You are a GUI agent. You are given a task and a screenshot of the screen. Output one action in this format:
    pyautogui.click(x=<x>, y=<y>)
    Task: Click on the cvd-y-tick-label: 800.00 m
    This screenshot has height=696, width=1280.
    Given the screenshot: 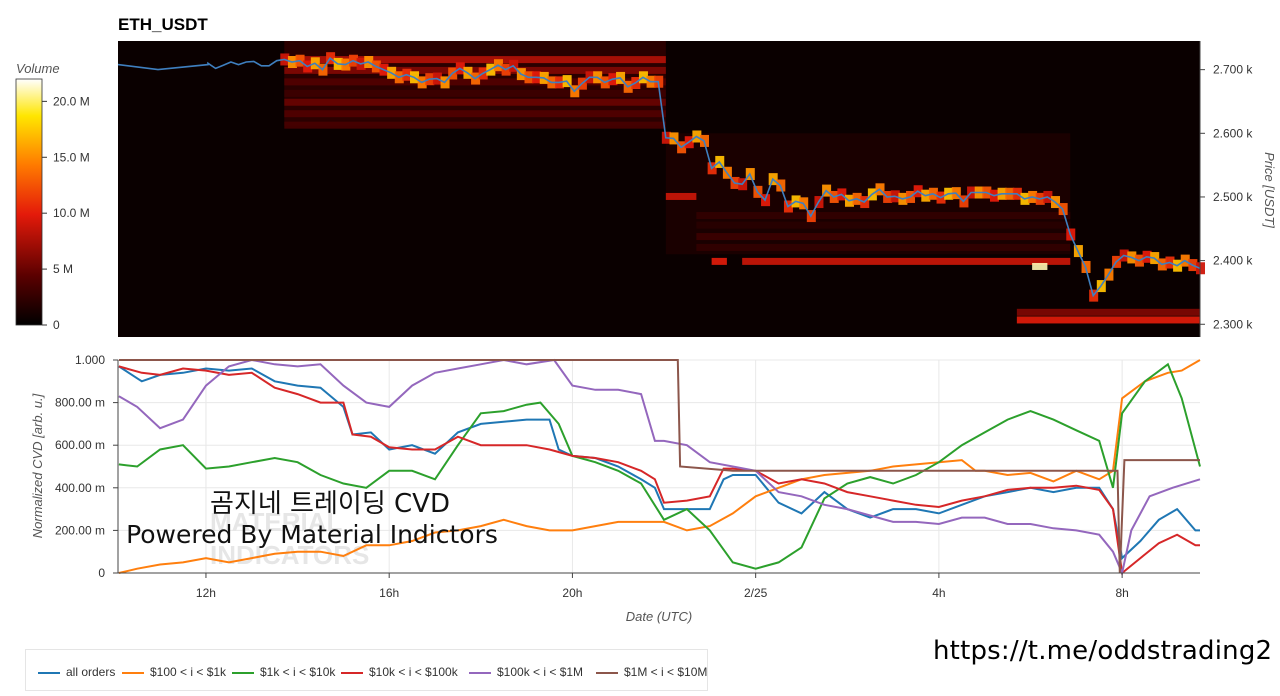 What is the action you would take?
    pyautogui.click(x=80, y=403)
    